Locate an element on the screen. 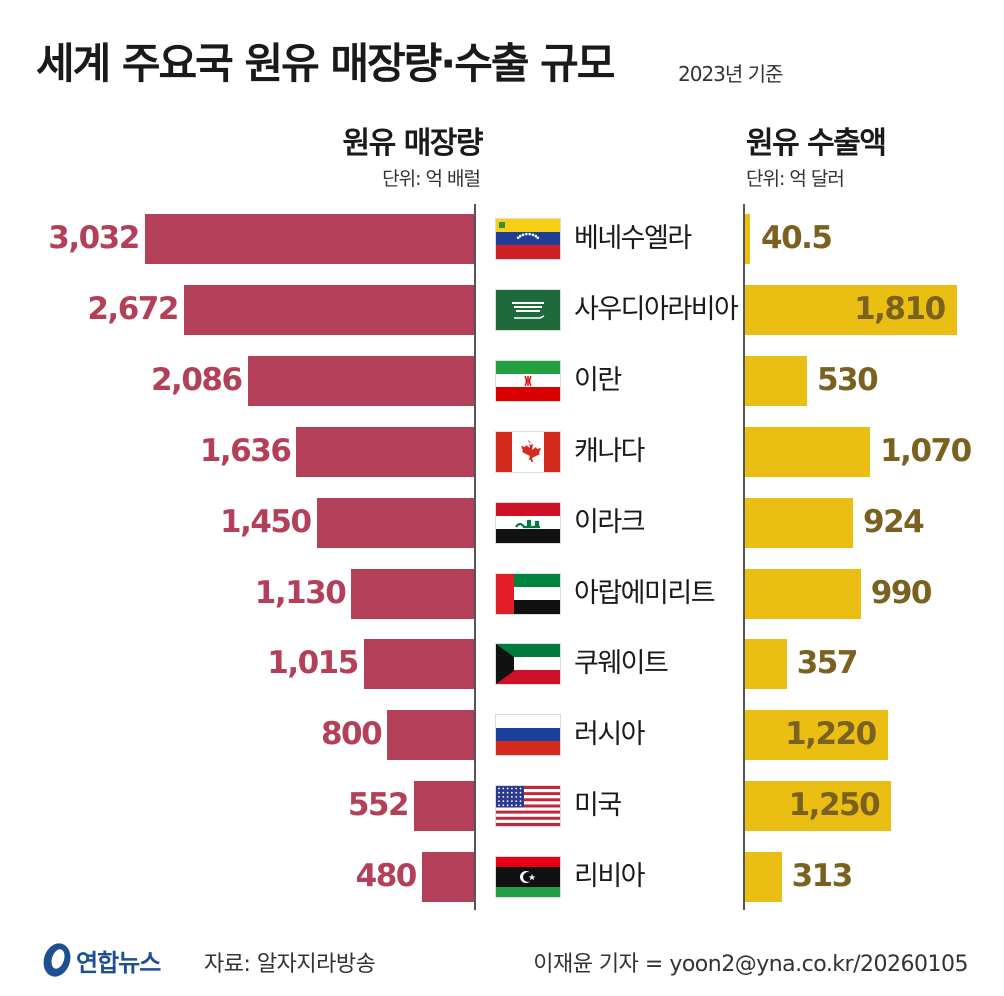 Image resolution: width=1004 pixels, height=996 pixels. canada-flag is located at coordinates (528, 451).